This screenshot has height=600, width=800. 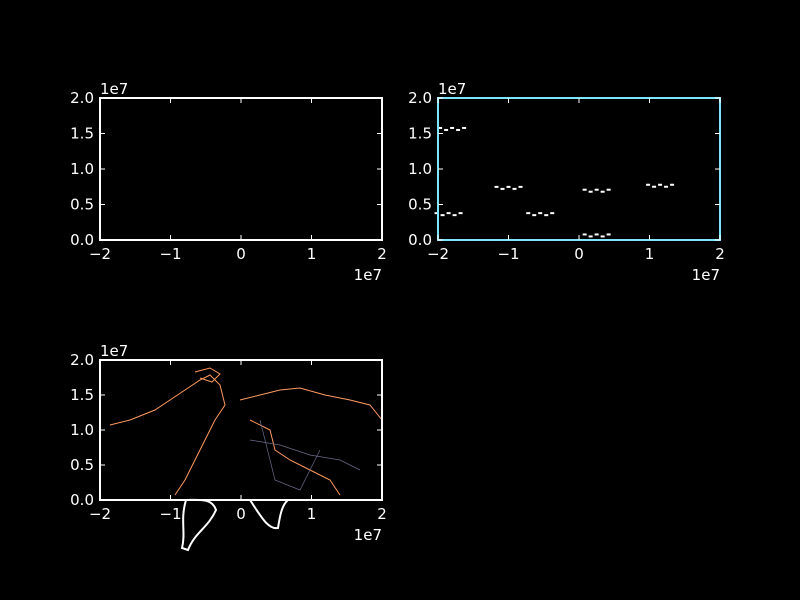 What do you see at coordinates (228, 447) in the screenshot?
I see `axes-bottom-left: −2 −1 0 1 2 0.0 0.5 1.0 1.5 2.0 1e7 1e7` at bounding box center [228, 447].